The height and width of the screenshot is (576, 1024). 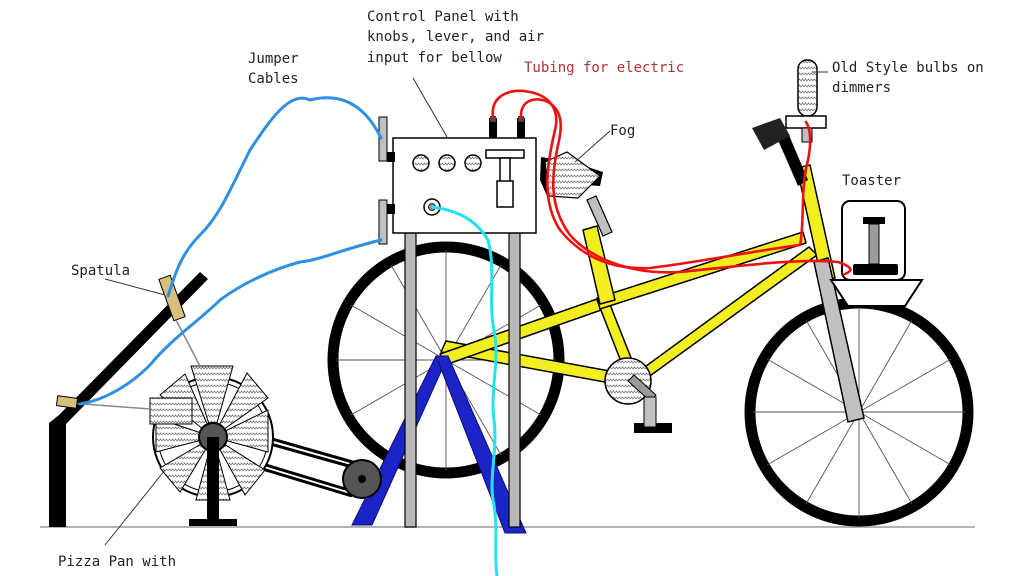 I want to click on knob-3-icon, so click(x=473, y=163).